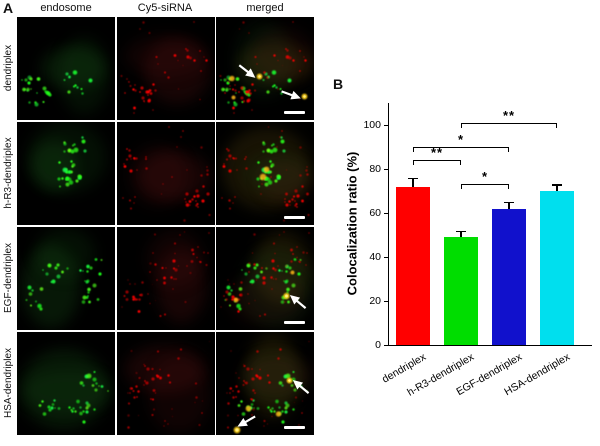  I want to click on y-tick-label: 60, so click(375, 213).